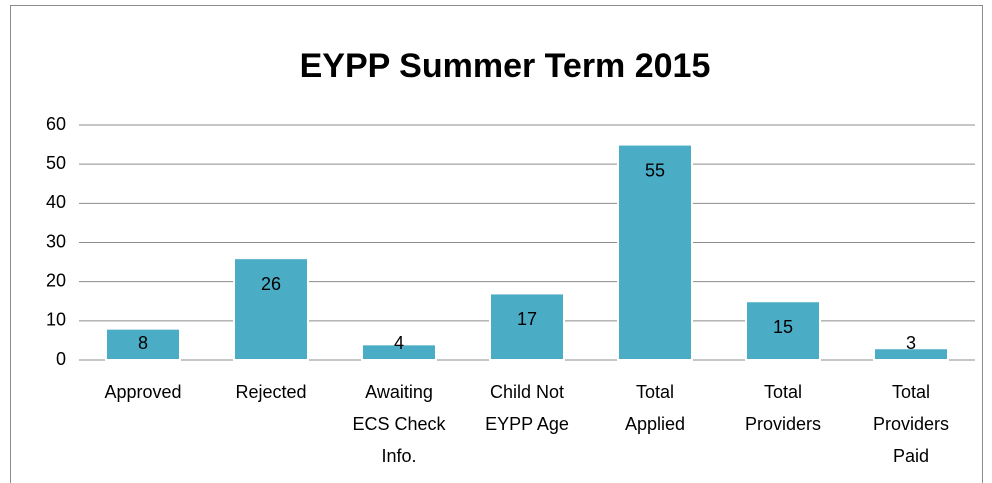 The height and width of the screenshot is (483, 992). What do you see at coordinates (527, 319) in the screenshot?
I see `data-label: 17` at bounding box center [527, 319].